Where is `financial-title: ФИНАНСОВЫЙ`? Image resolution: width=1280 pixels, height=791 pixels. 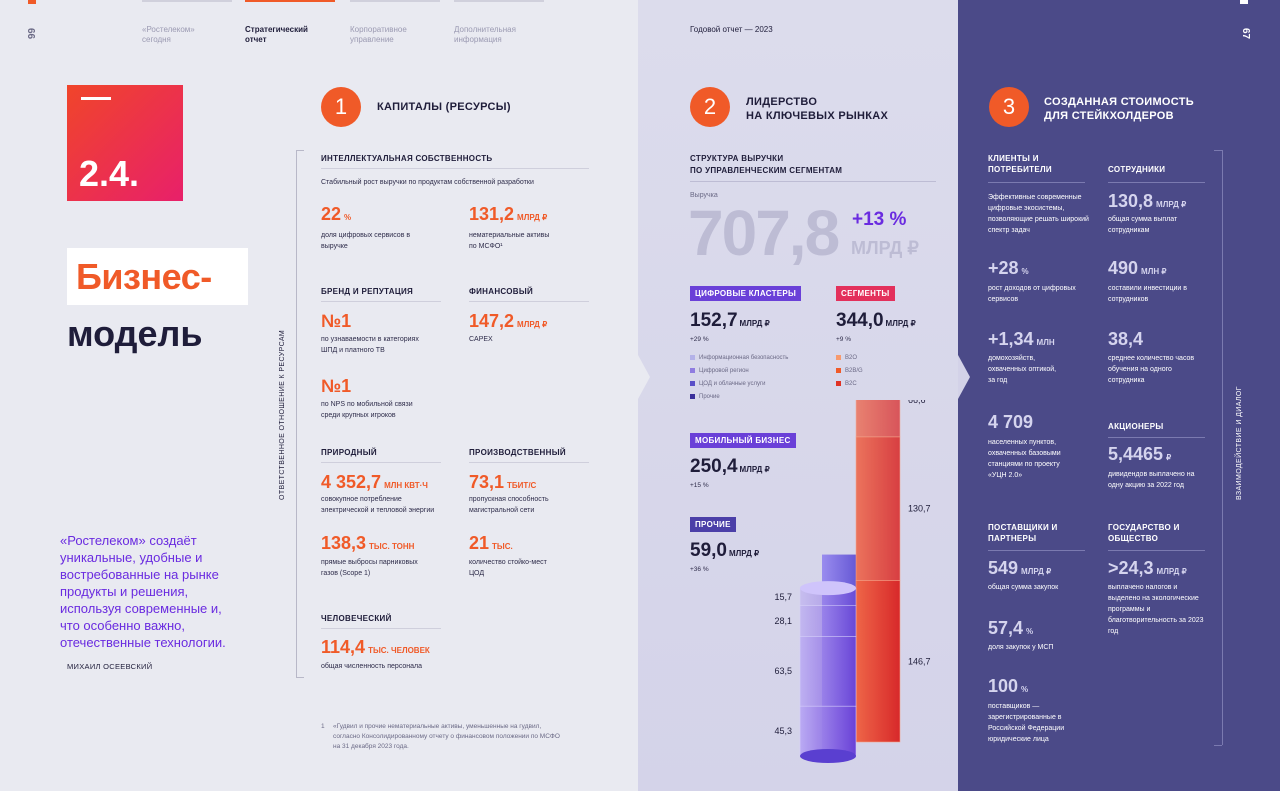 financial-title: ФИНАНСОВЫЙ is located at coordinates (501, 291).